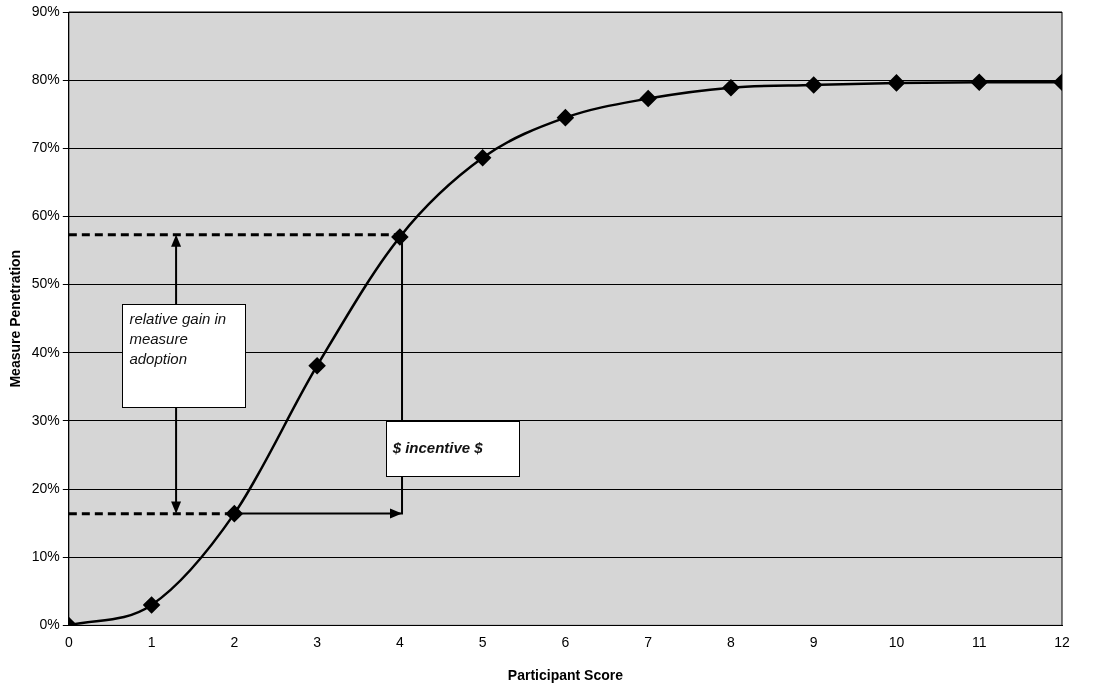 The height and width of the screenshot is (693, 1102). I want to click on x-tick-label: 10, so click(896, 641).